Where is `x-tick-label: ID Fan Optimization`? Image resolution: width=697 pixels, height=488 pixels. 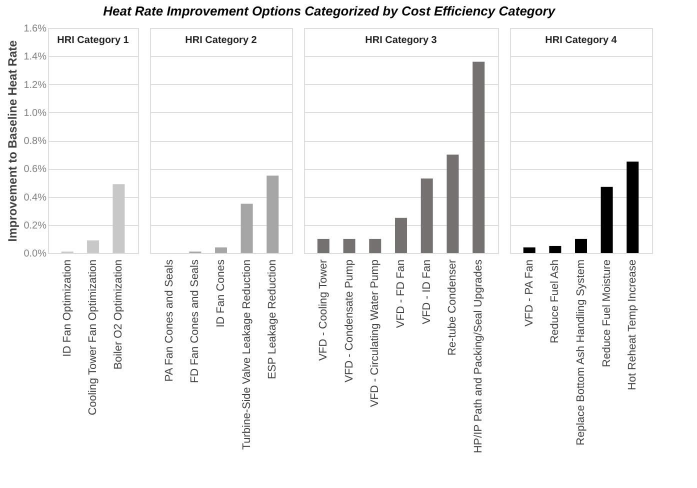 x-tick-label: ID Fan Optimization is located at coordinates (67, 308).